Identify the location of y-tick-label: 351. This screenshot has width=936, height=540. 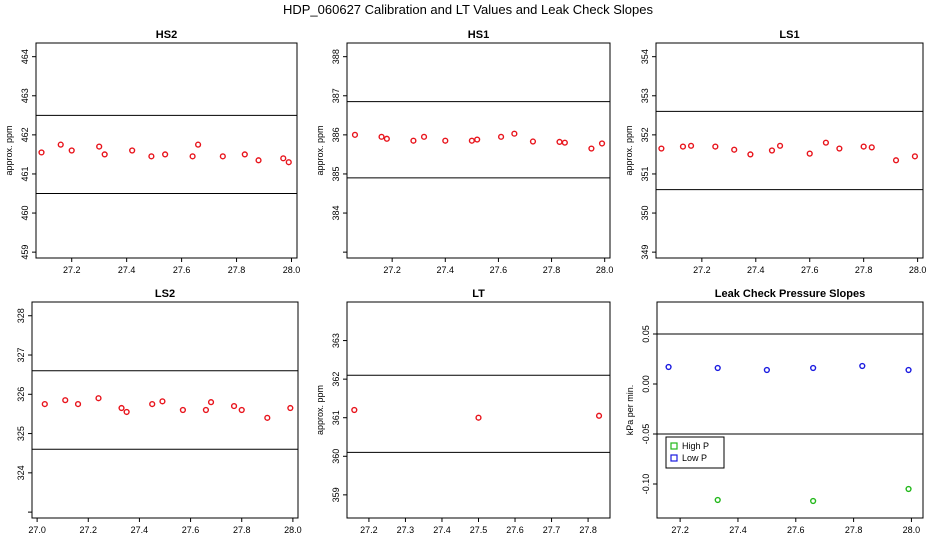
(645, 173).